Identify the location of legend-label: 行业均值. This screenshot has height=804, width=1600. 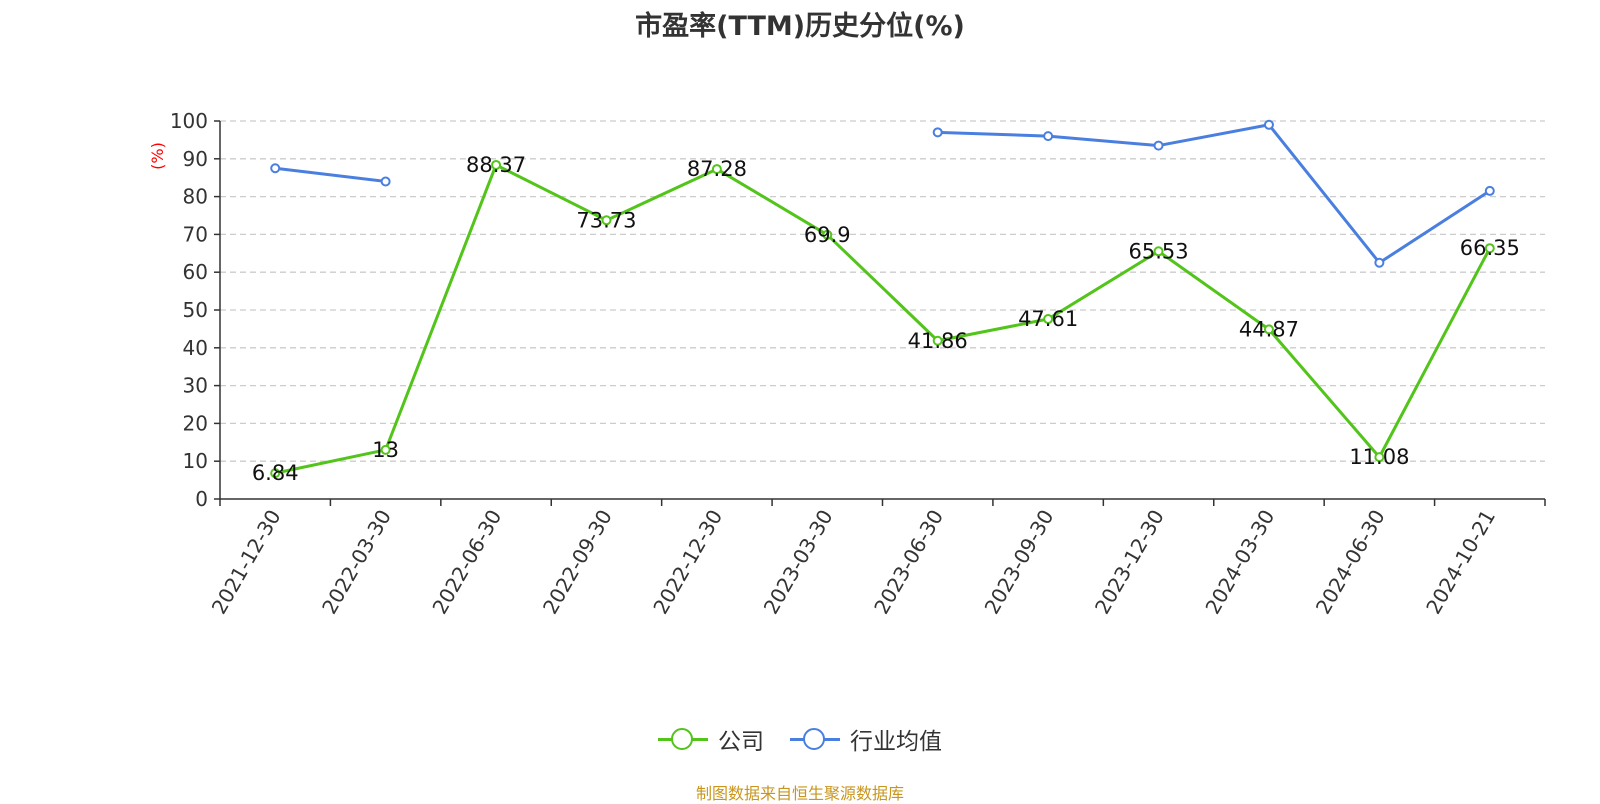
(896, 742).